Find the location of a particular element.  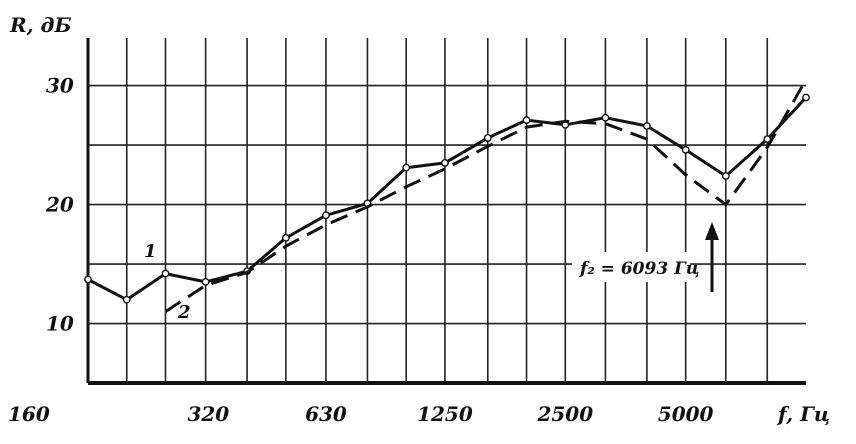

series-2-label: 2 is located at coordinates (184, 312).